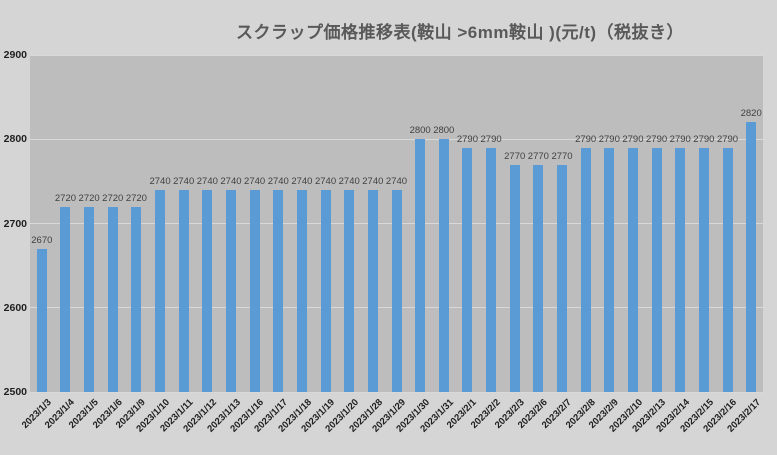 The height and width of the screenshot is (455, 777). I want to click on bar-2023/1/31, so click(443, 265).